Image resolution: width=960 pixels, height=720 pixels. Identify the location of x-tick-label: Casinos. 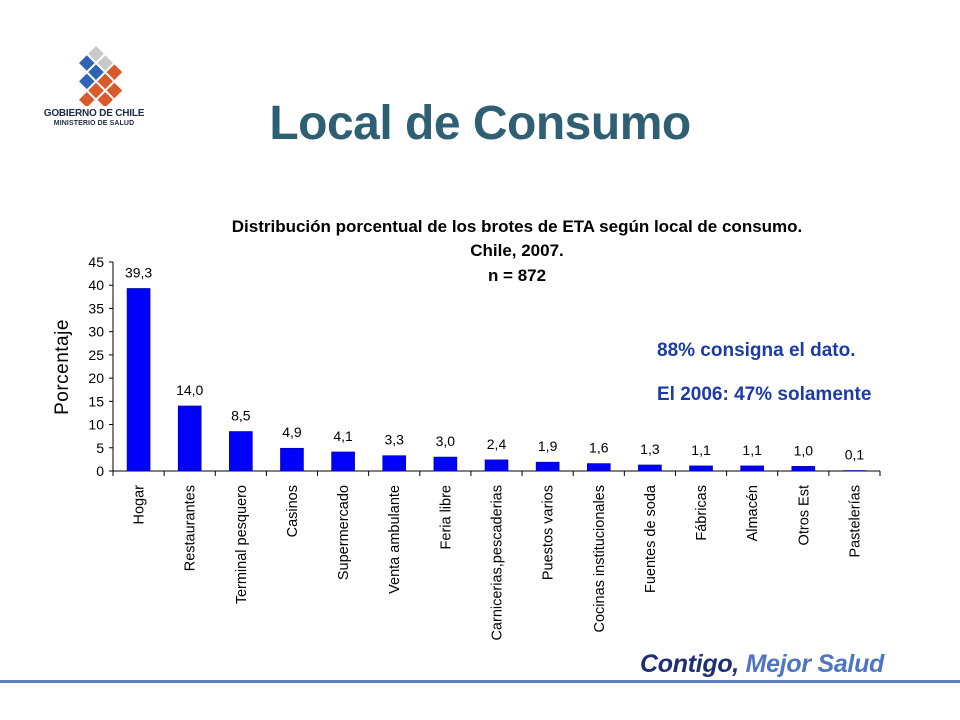
(293, 511).